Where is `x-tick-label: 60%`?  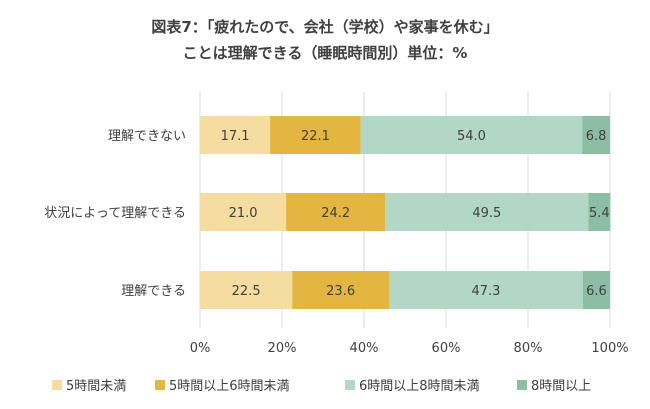
x-tick-label: 60% is located at coordinates (446, 348).